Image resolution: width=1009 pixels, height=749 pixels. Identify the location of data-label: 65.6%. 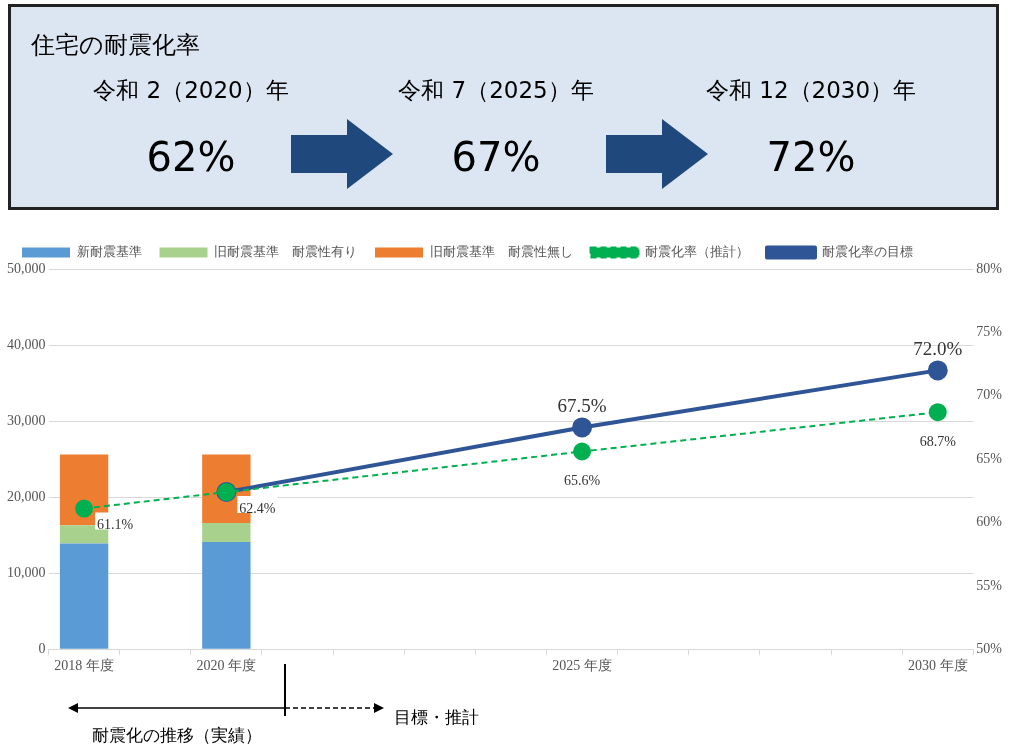
(582, 481).